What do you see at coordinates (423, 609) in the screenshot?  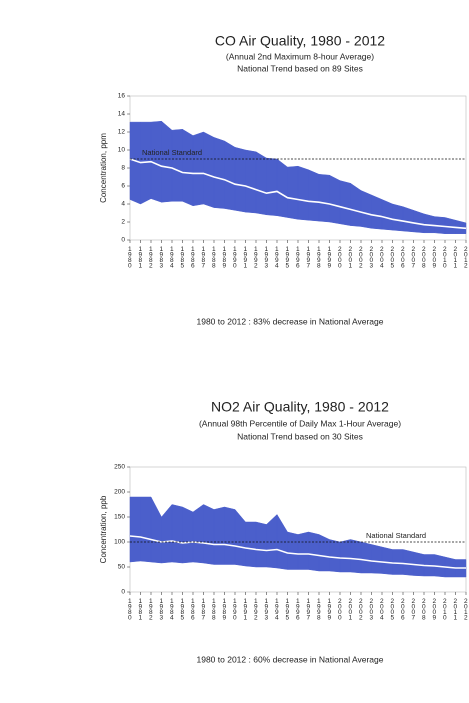 I see `x-tick-label: 2008` at bounding box center [423, 609].